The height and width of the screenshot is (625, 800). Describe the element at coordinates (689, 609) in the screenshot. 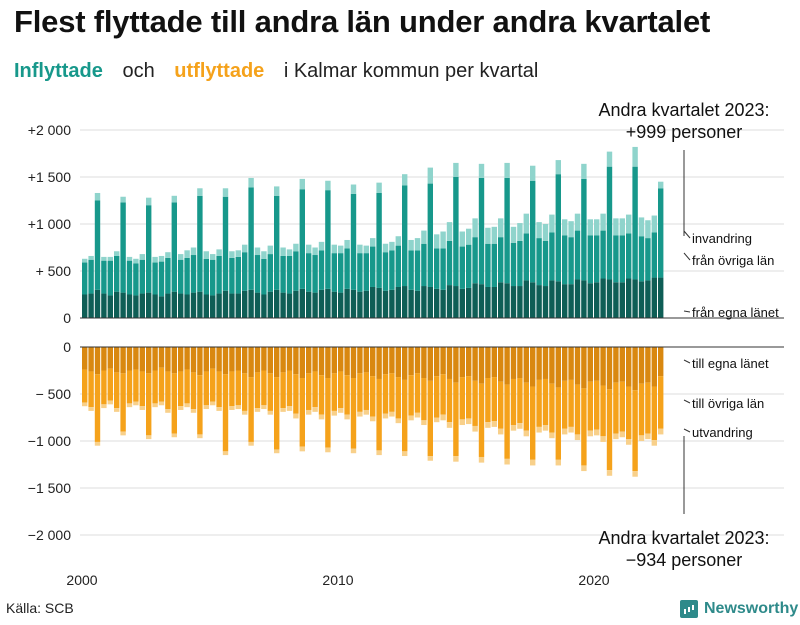

I see `bar-chart-icon` at that location.